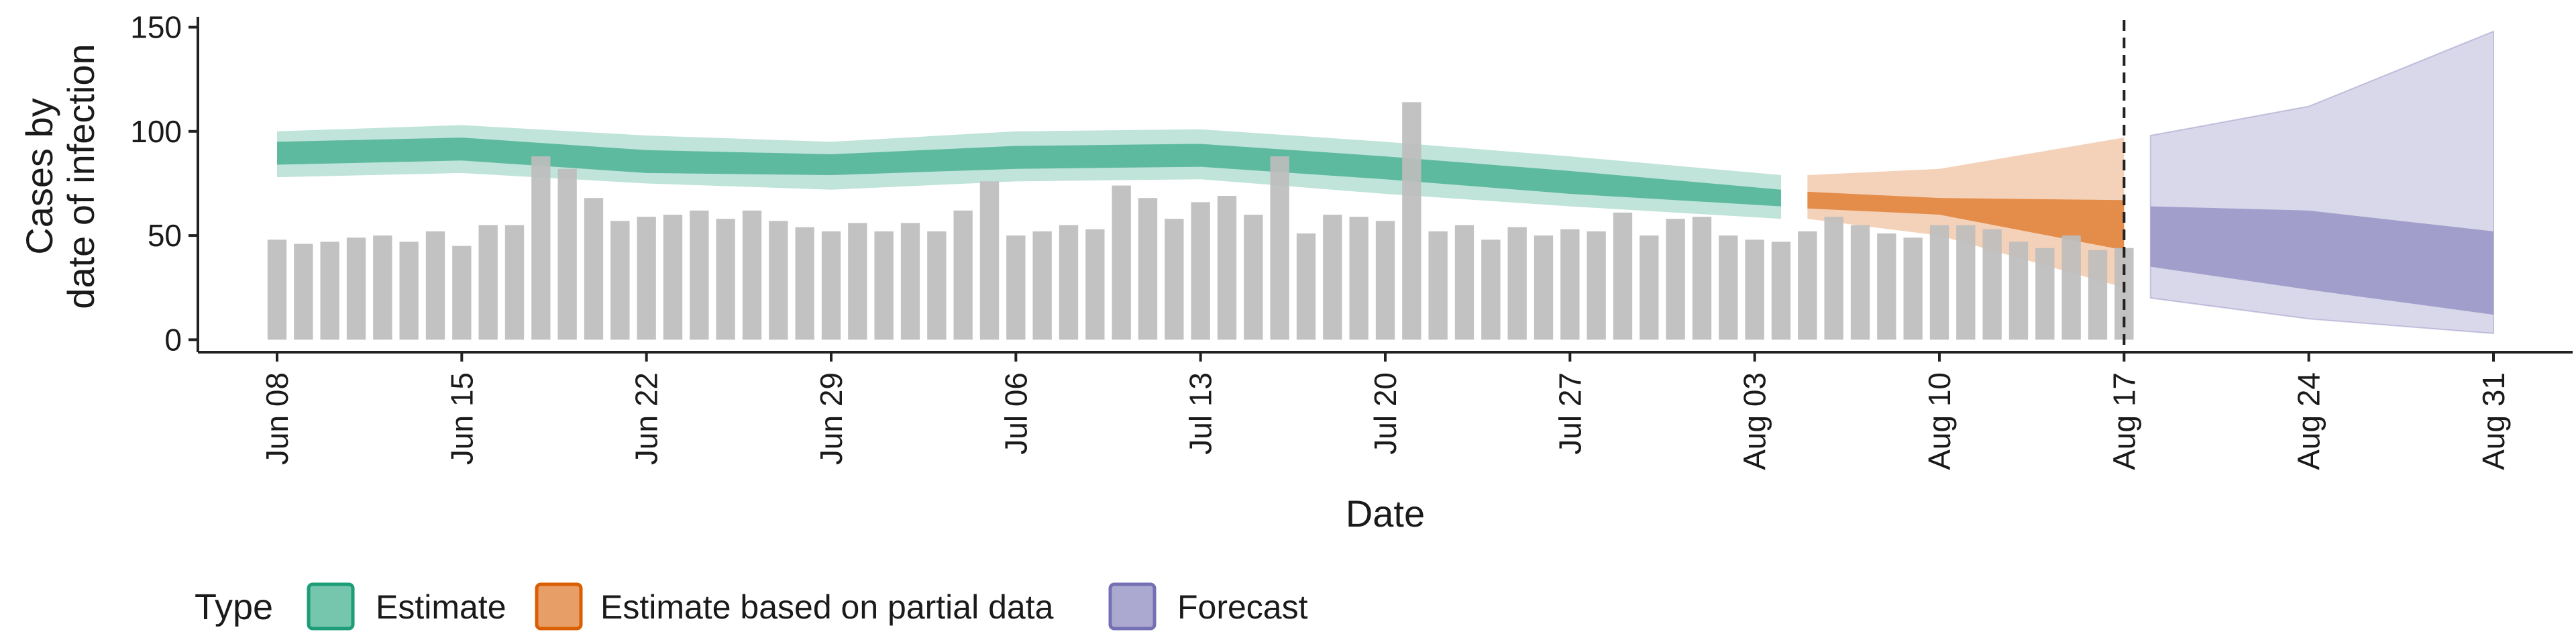 This screenshot has width=2576, height=644. What do you see at coordinates (559, 606) in the screenshot?
I see `legend-key-estimate-based-on-partial-data` at bounding box center [559, 606].